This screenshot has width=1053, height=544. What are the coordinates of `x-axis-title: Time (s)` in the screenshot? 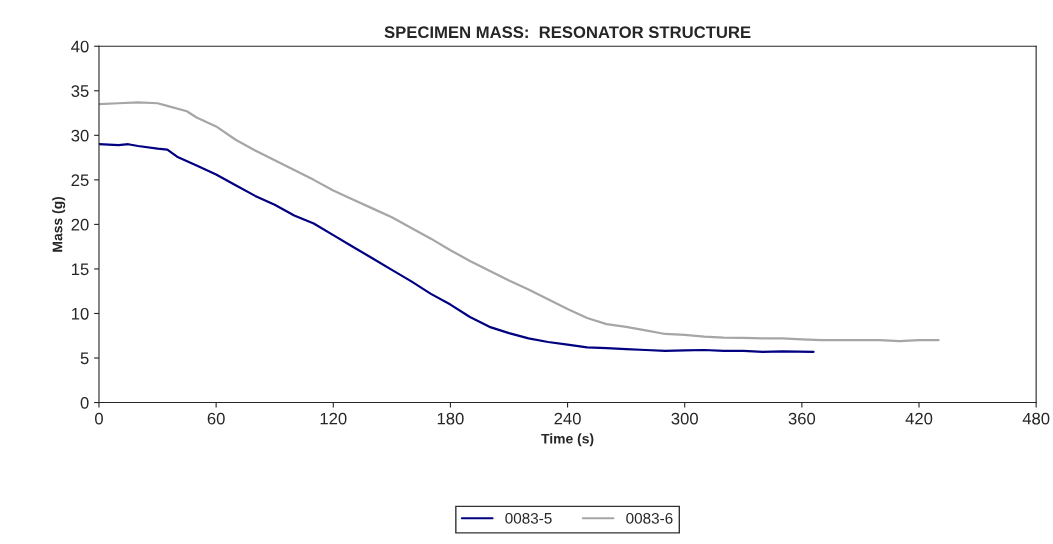 It's located at (567, 440).